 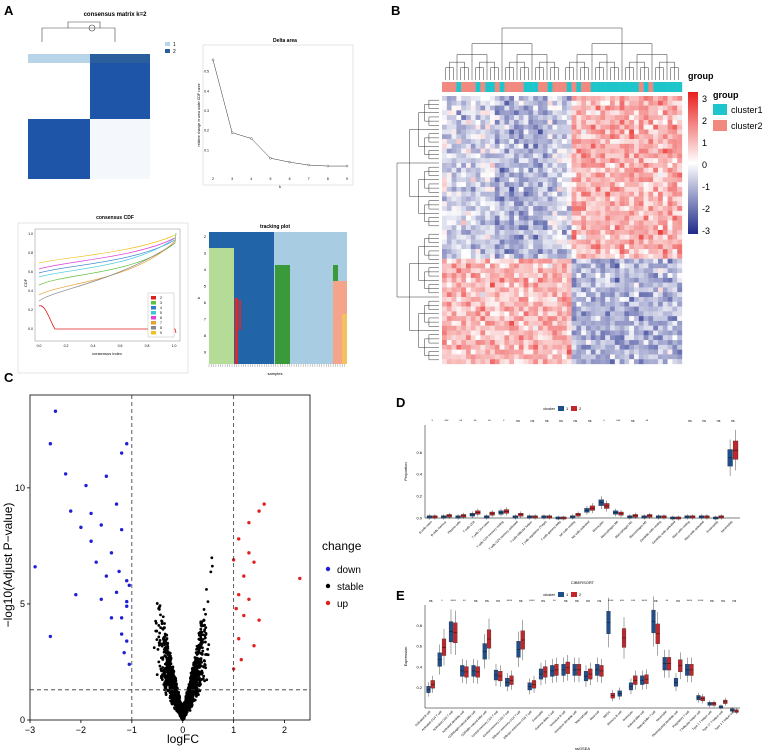 What do you see at coordinates (532, 67) in the screenshot?
I see `dendrogram-branch` at bounding box center [532, 67].